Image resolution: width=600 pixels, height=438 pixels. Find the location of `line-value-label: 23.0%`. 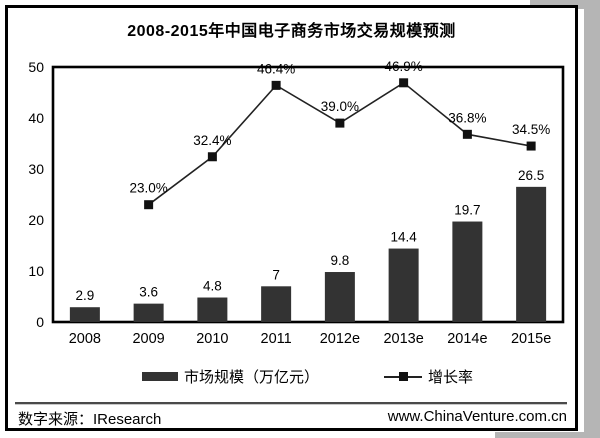

line-value-label: 23.0% is located at coordinates (148, 188).